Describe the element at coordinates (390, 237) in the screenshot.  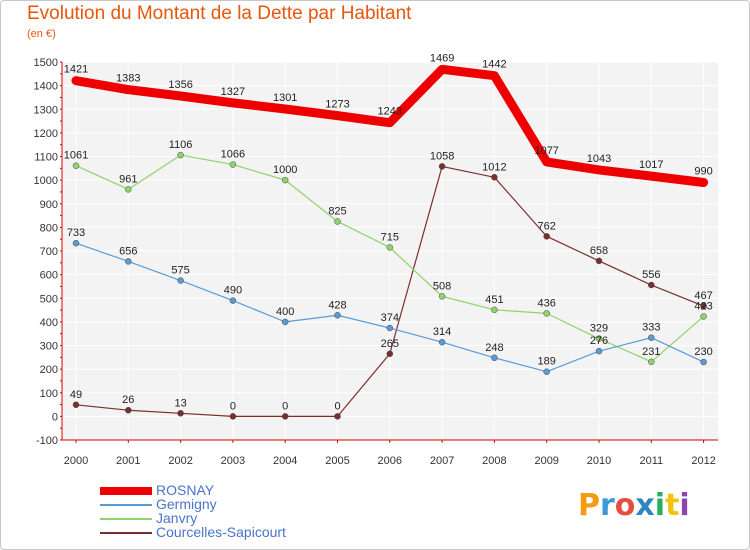
I see `data-label-janvry: 715` at that location.